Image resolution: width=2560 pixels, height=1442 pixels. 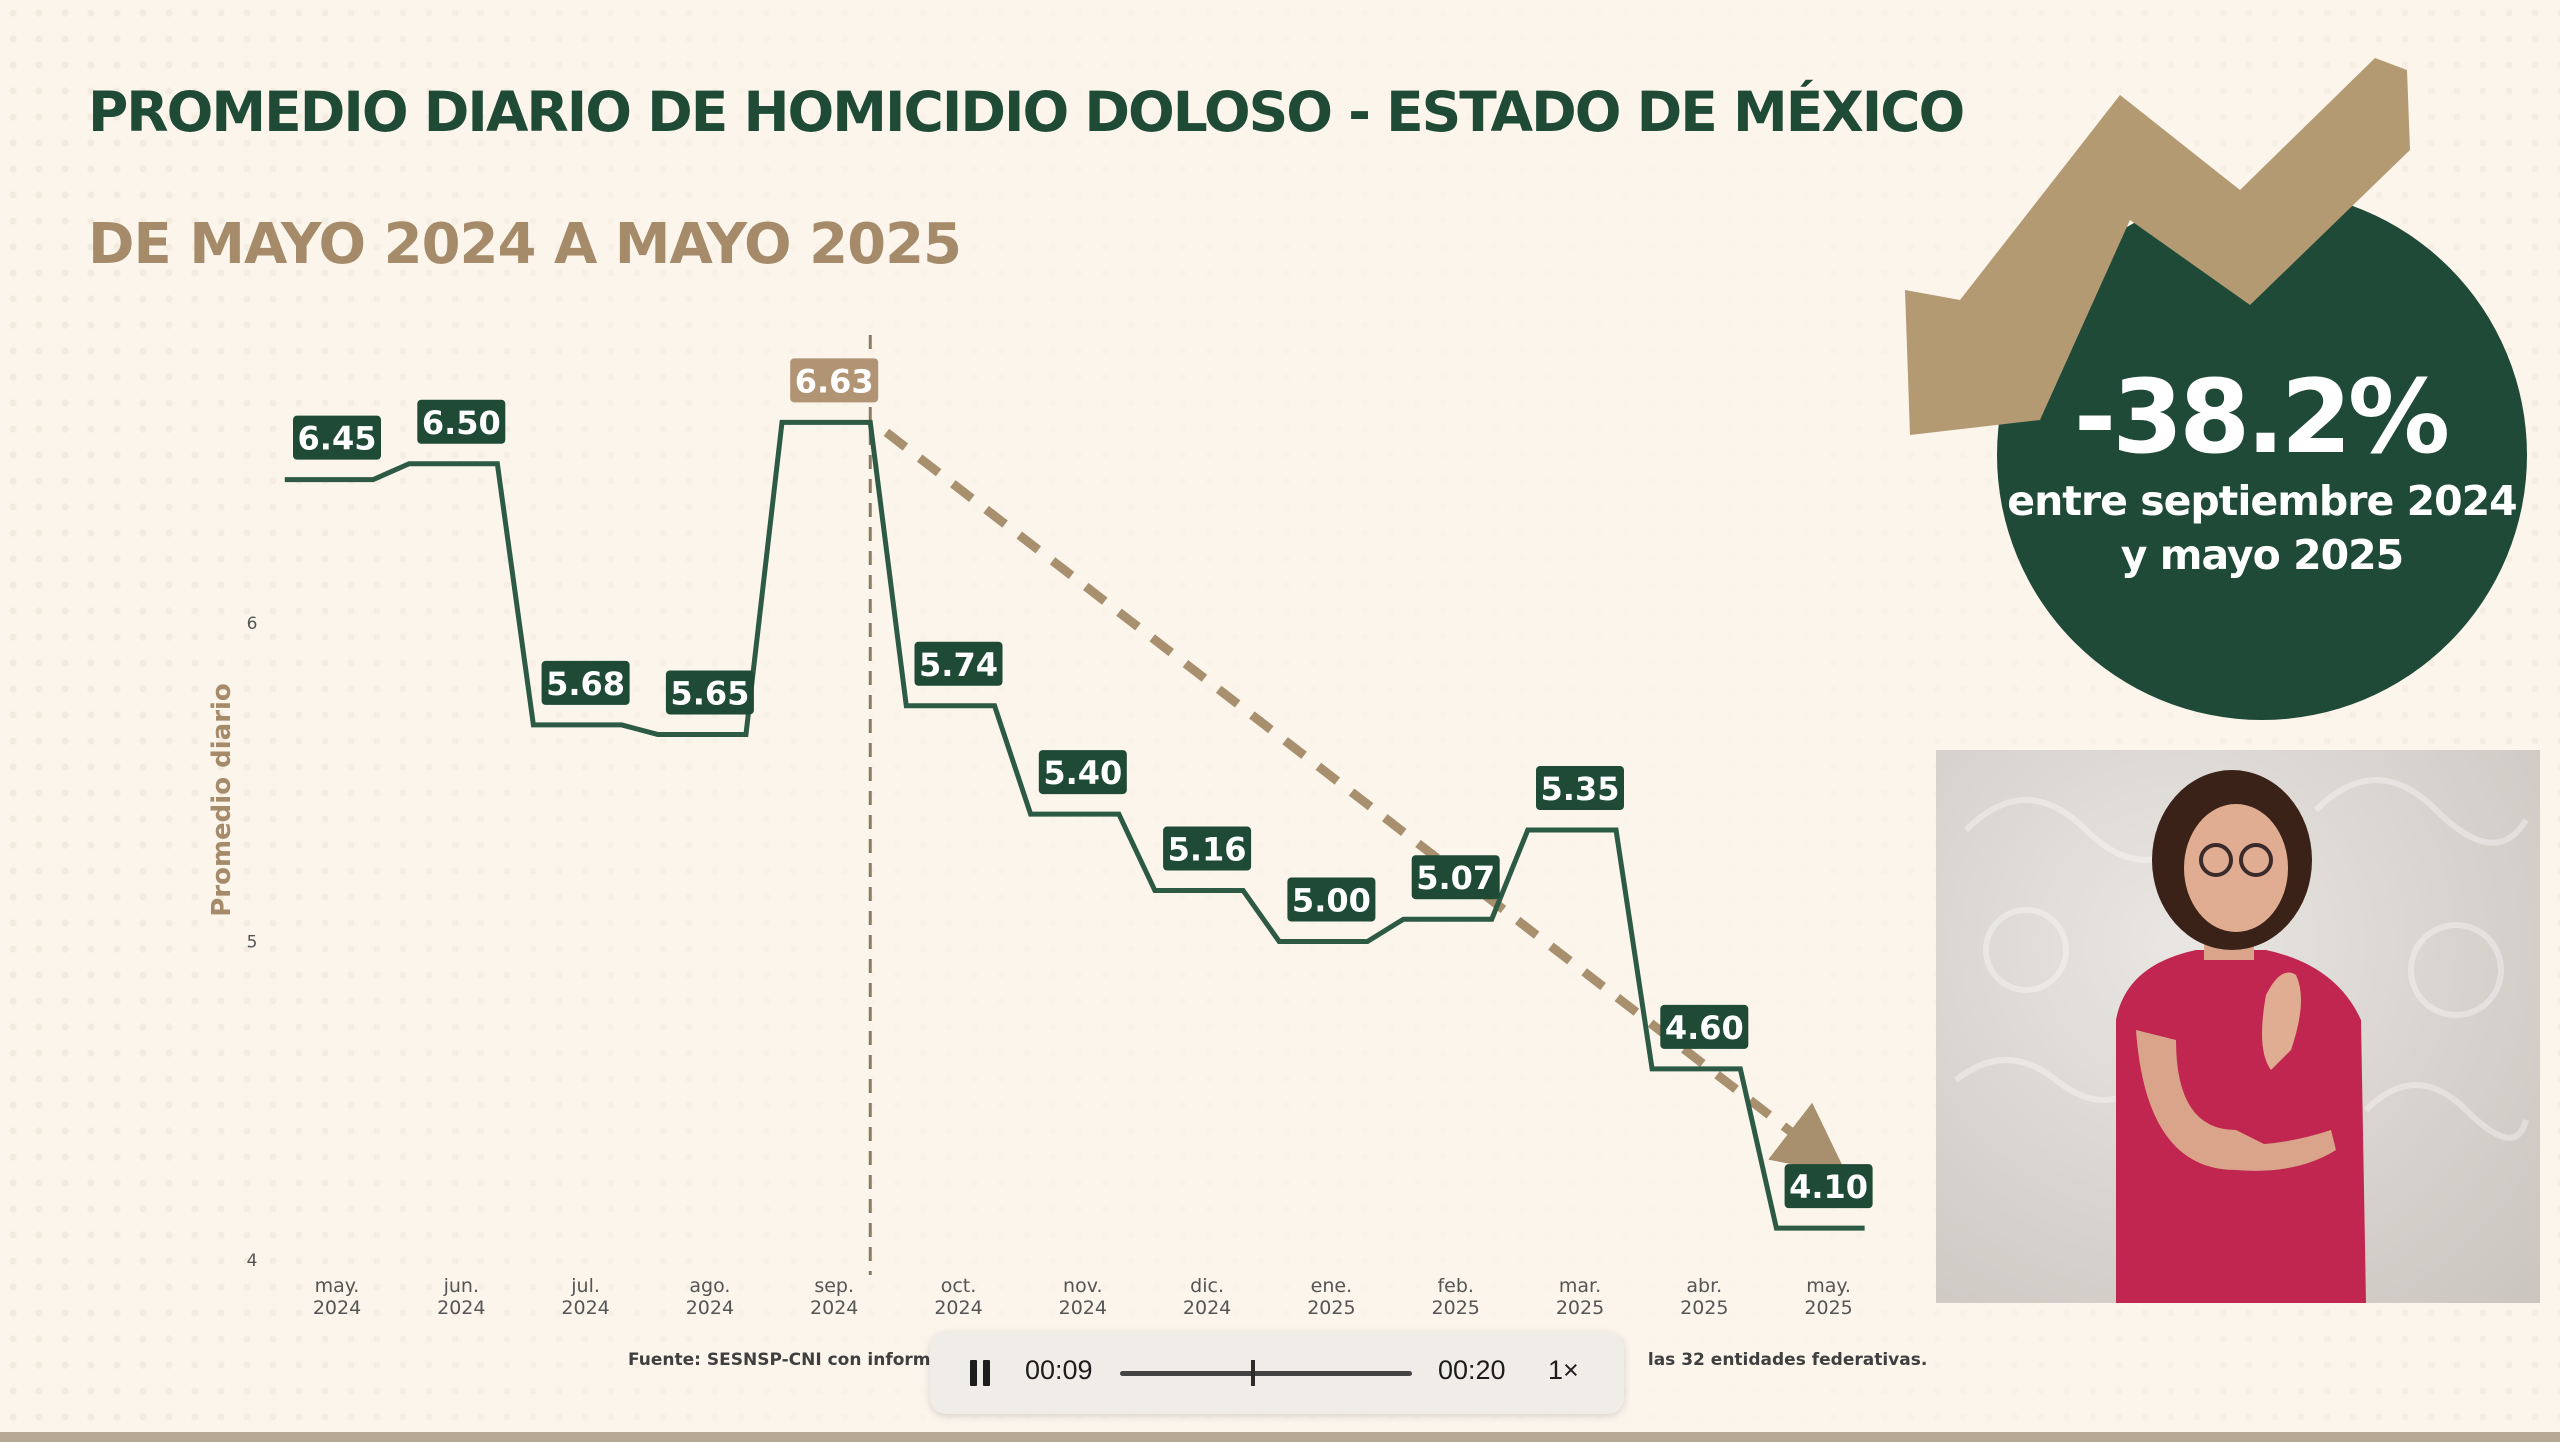 I want to click on x-tick-label: oct., so click(x=959, y=1286).